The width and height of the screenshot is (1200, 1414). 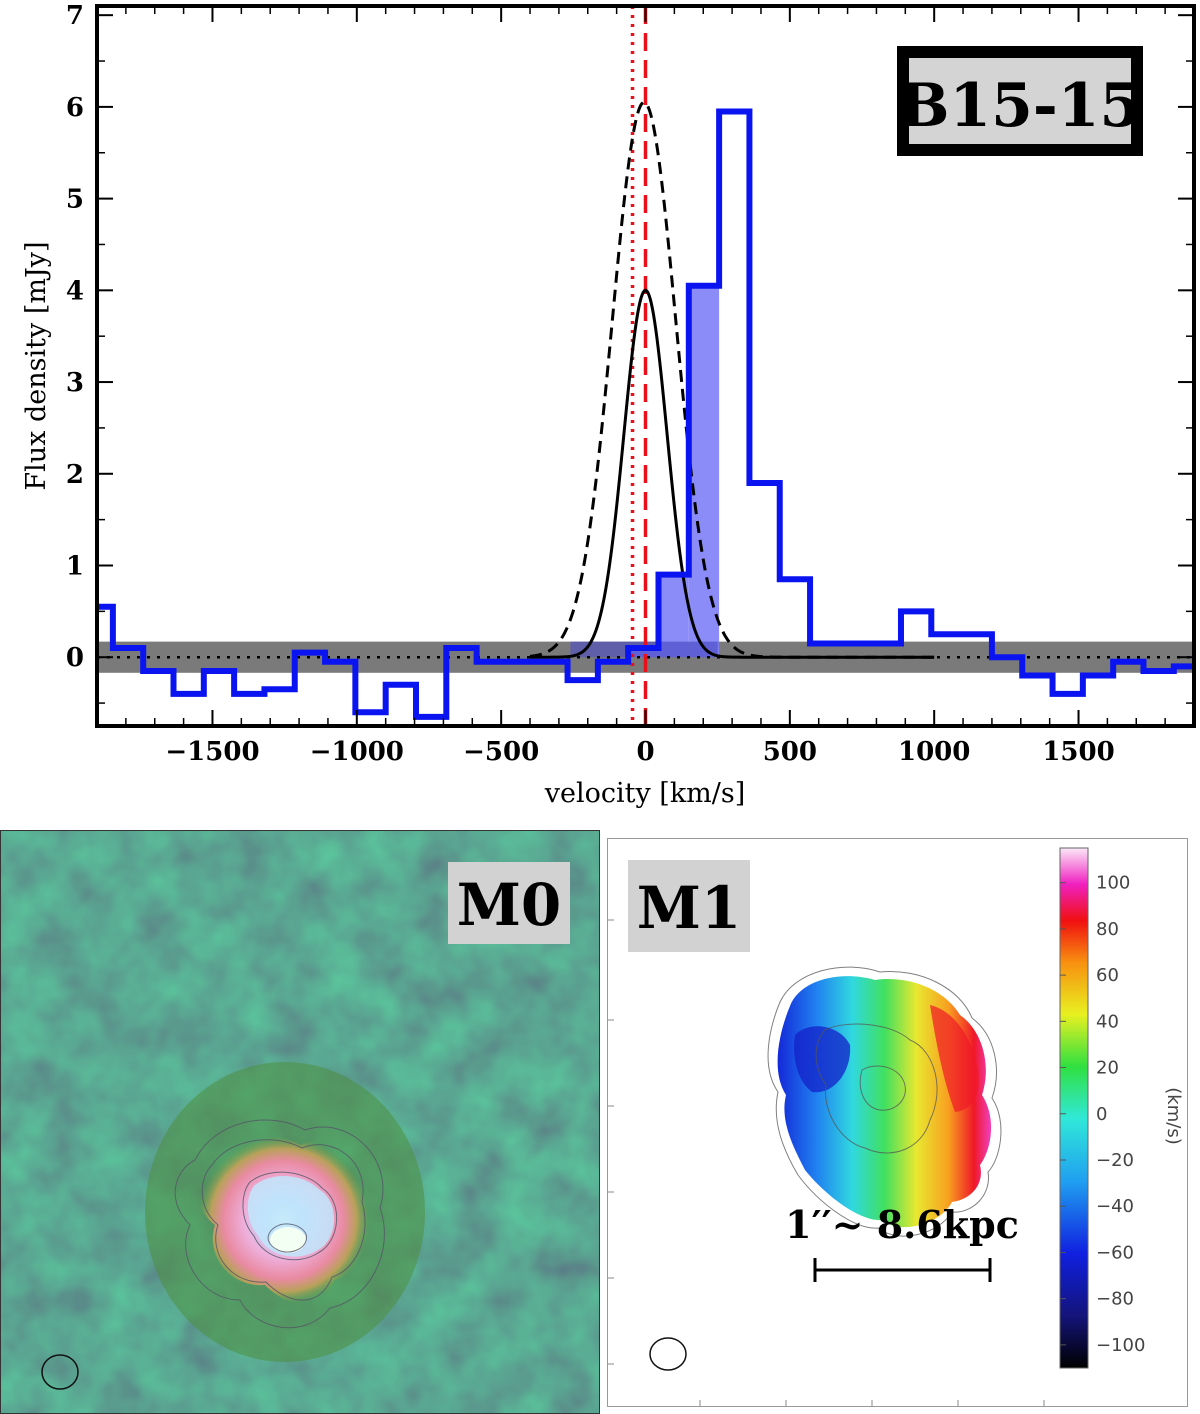 I want to click on x-axis-title: velocity [km/s], so click(x=645, y=793).